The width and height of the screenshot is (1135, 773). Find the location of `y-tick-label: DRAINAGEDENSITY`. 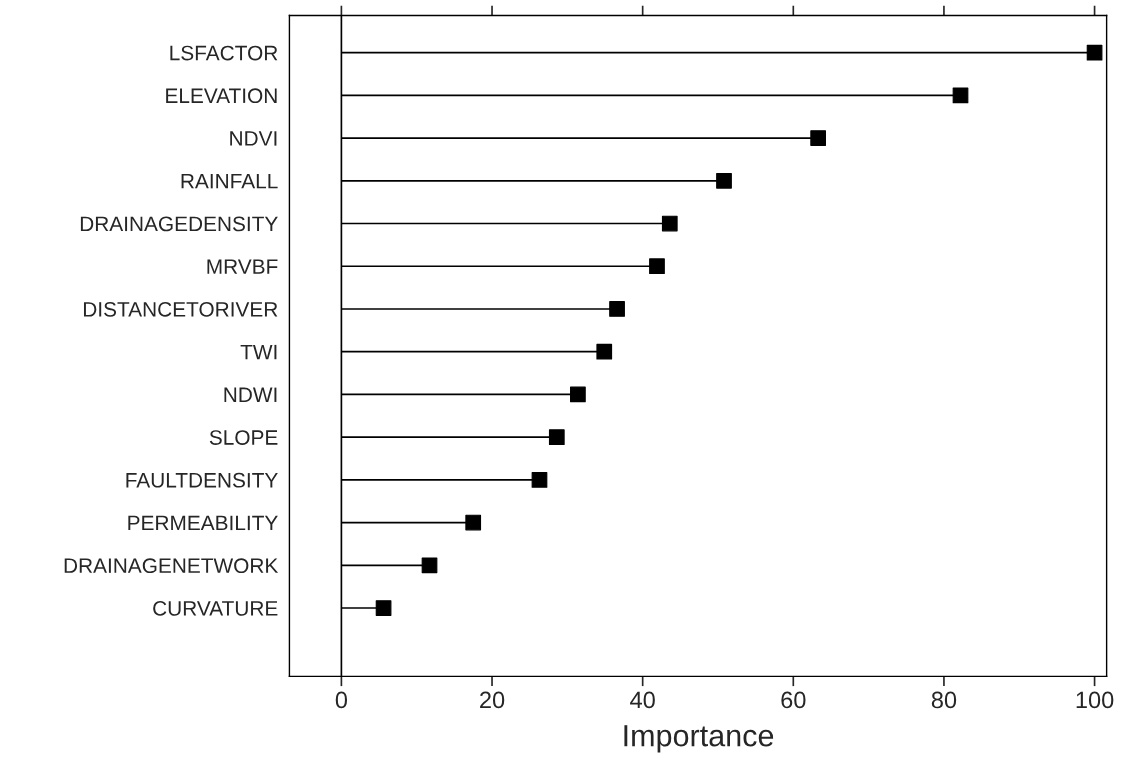

y-tick-label: DRAINAGEDENSITY is located at coordinates (179, 224).